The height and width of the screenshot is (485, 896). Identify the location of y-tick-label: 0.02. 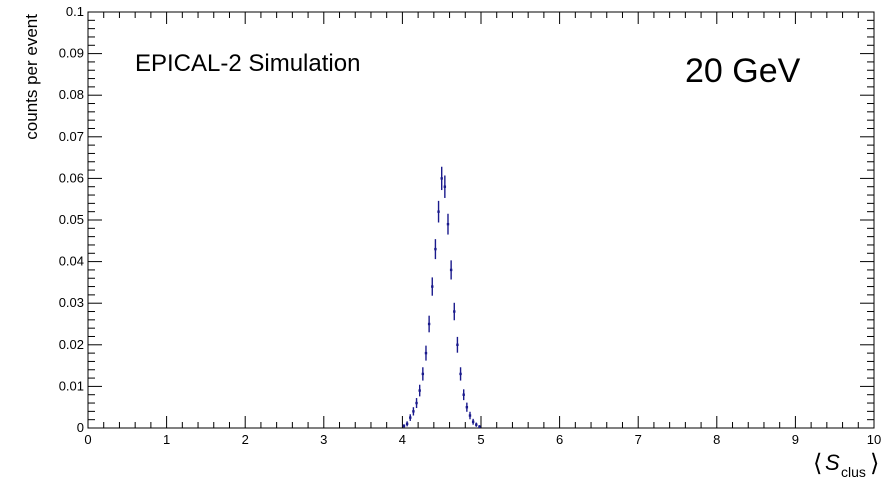
(71, 344).